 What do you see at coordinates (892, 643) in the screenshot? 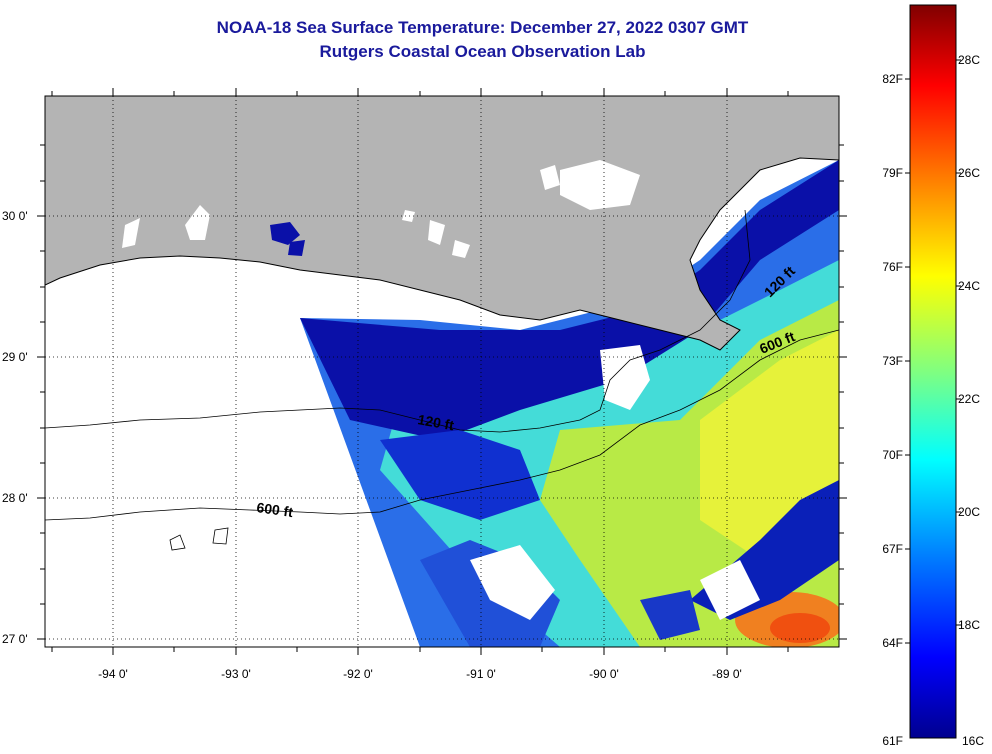
I see `colorbar-f-64: 64F` at bounding box center [892, 643].